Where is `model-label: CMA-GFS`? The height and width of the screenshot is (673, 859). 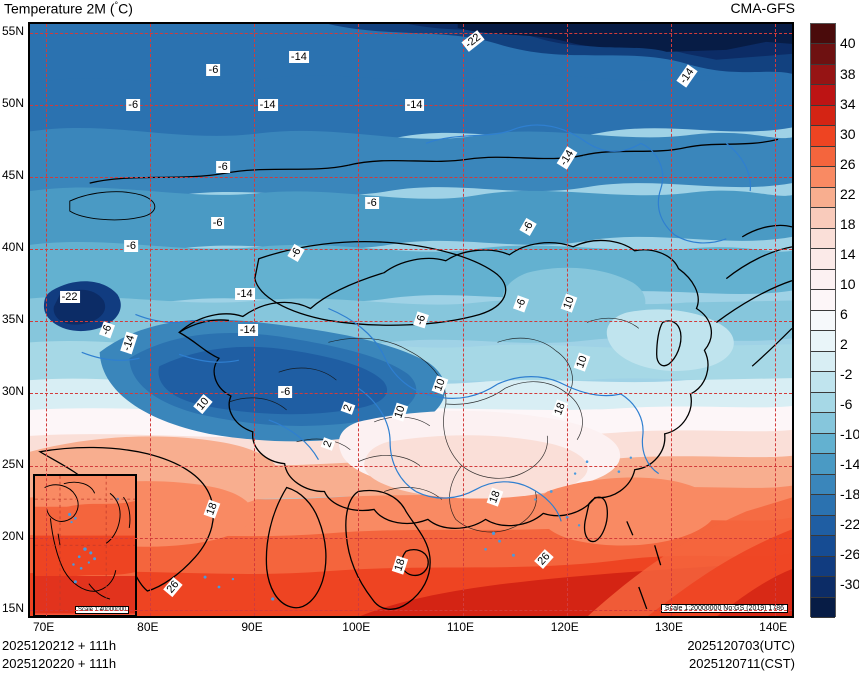
model-label: CMA-GFS is located at coordinates (762, 8).